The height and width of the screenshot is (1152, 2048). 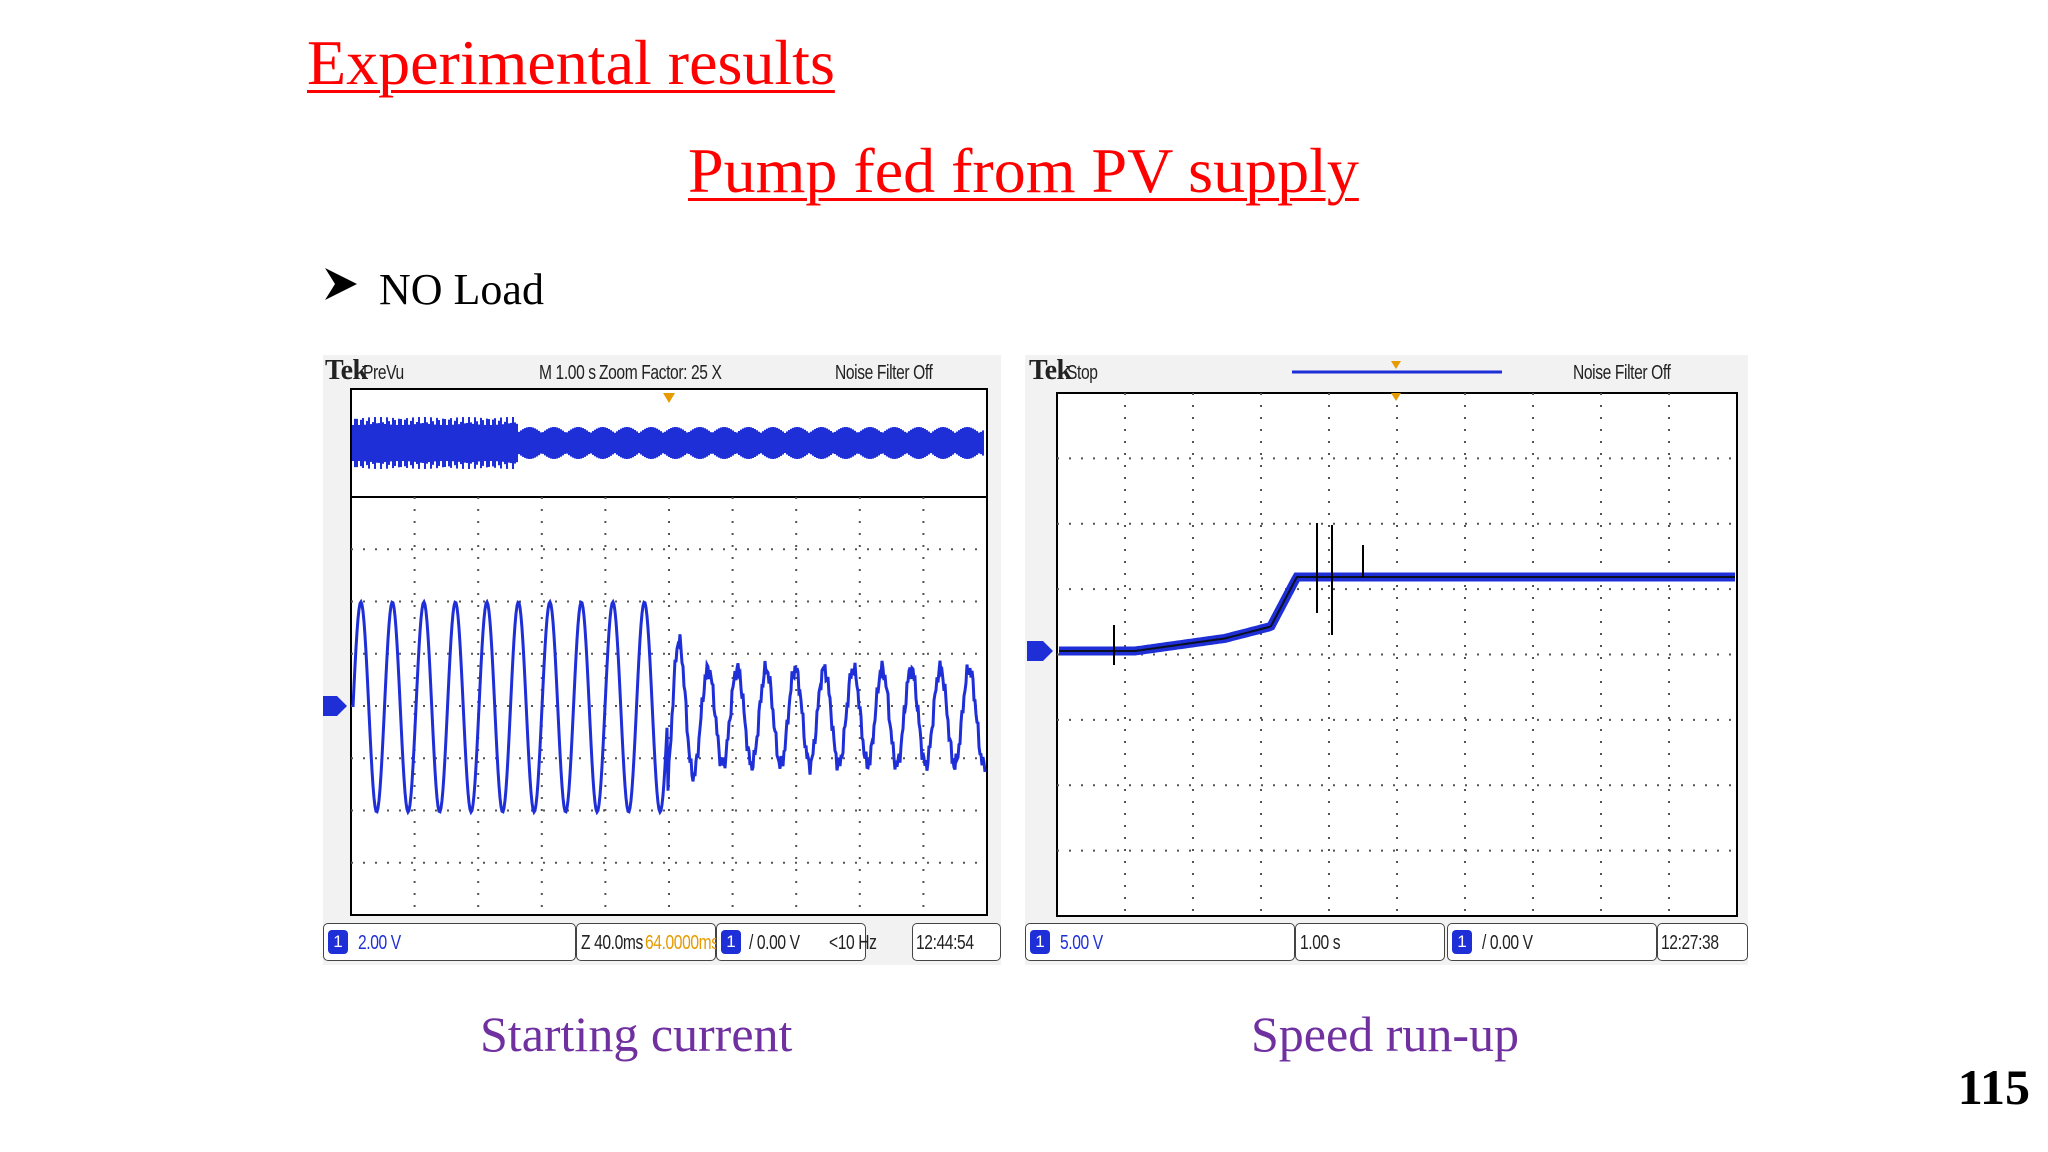 I want to click on zoom-position: 64.0000ms, so click(x=682, y=943).